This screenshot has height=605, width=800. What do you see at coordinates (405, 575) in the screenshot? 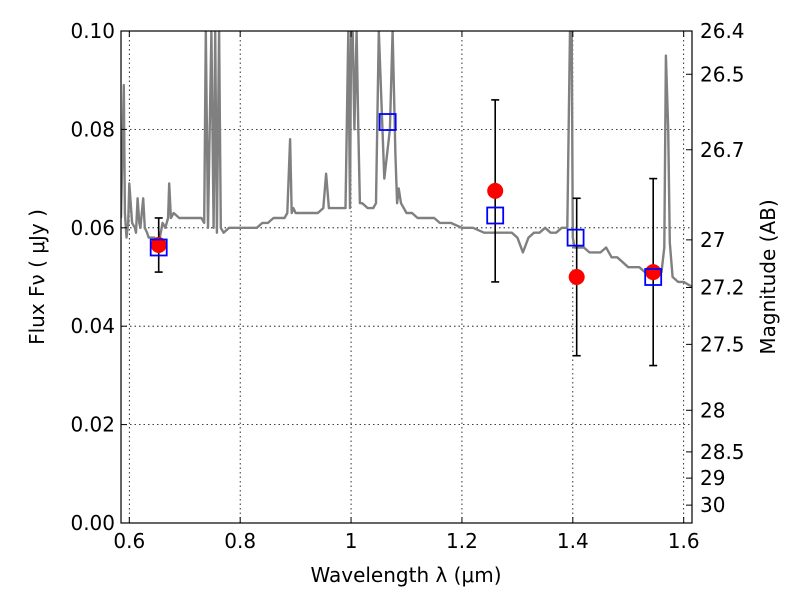
I see `x-axis-label: Wavelength λ (μm)` at bounding box center [405, 575].